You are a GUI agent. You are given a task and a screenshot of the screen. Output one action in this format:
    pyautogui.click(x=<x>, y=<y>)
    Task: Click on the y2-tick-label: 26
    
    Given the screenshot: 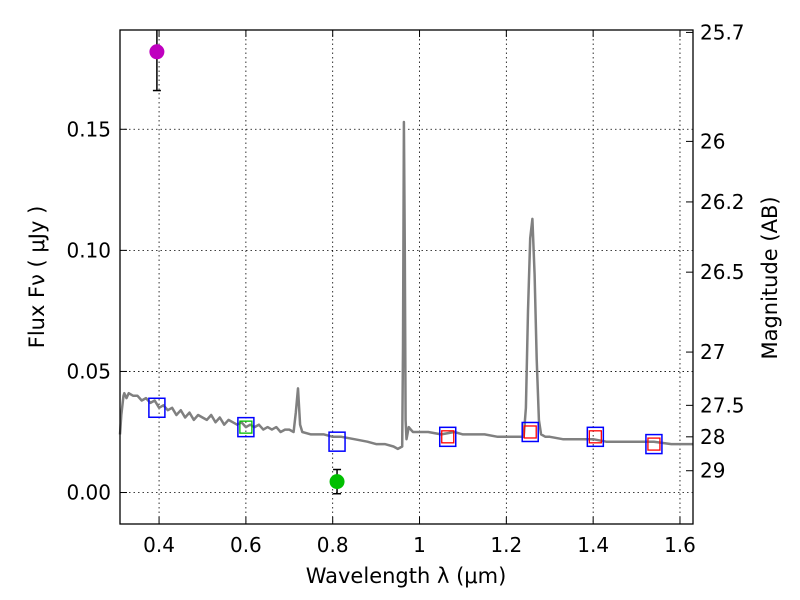 What is the action you would take?
    pyautogui.click(x=712, y=141)
    